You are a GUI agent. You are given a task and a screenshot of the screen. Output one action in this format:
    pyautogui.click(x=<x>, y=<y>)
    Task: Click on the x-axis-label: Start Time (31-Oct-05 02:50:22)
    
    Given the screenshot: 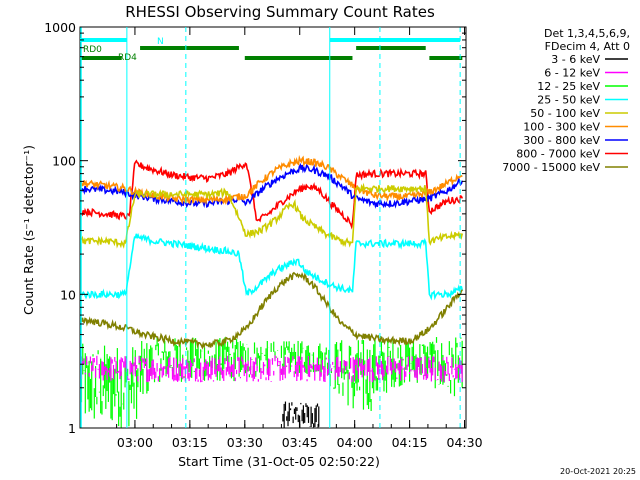 What is the action you would take?
    pyautogui.click(x=279, y=461)
    